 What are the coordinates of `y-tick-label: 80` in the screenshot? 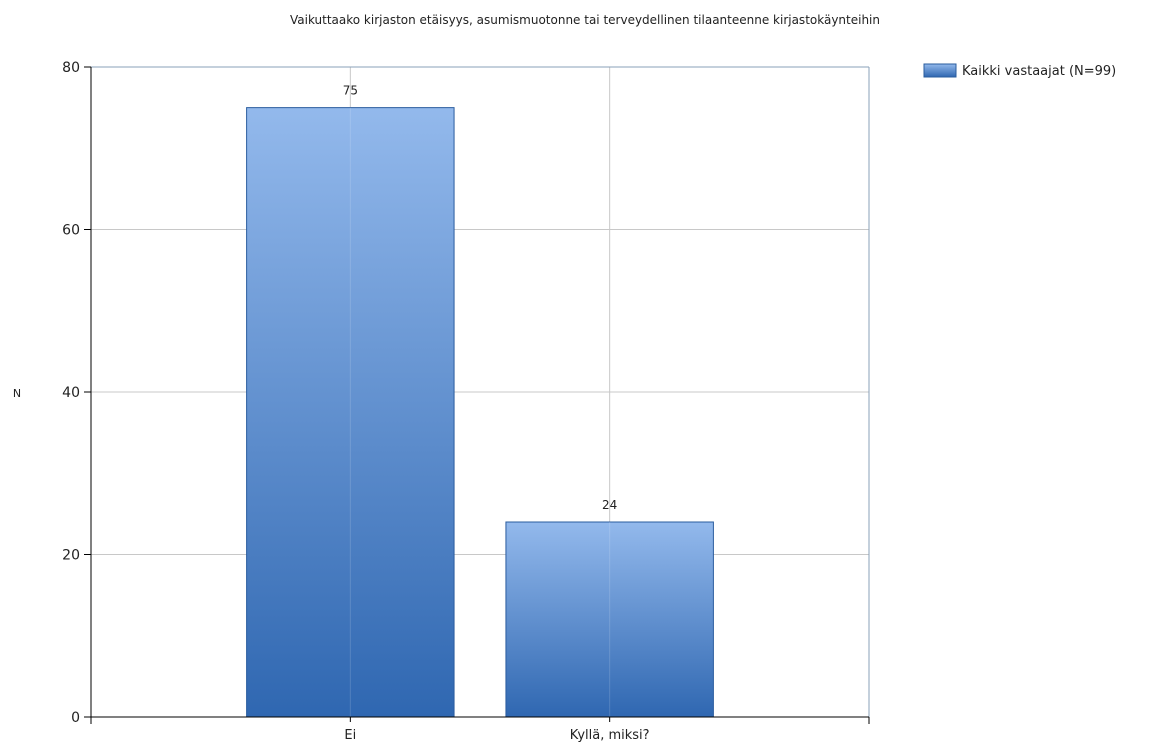 It's located at (71, 68).